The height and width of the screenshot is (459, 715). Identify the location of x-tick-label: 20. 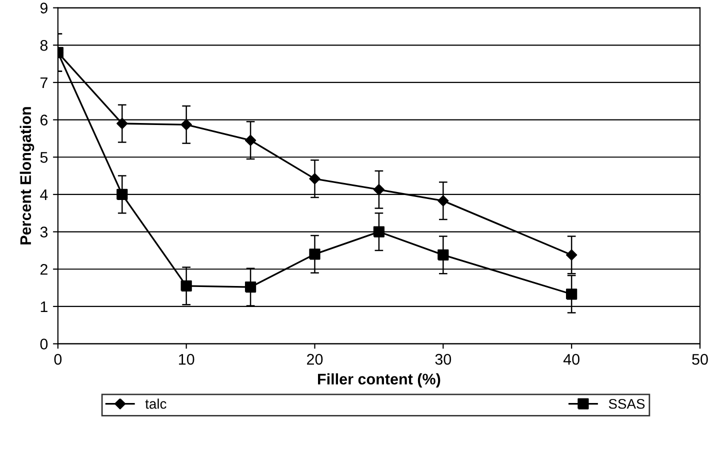
(315, 359).